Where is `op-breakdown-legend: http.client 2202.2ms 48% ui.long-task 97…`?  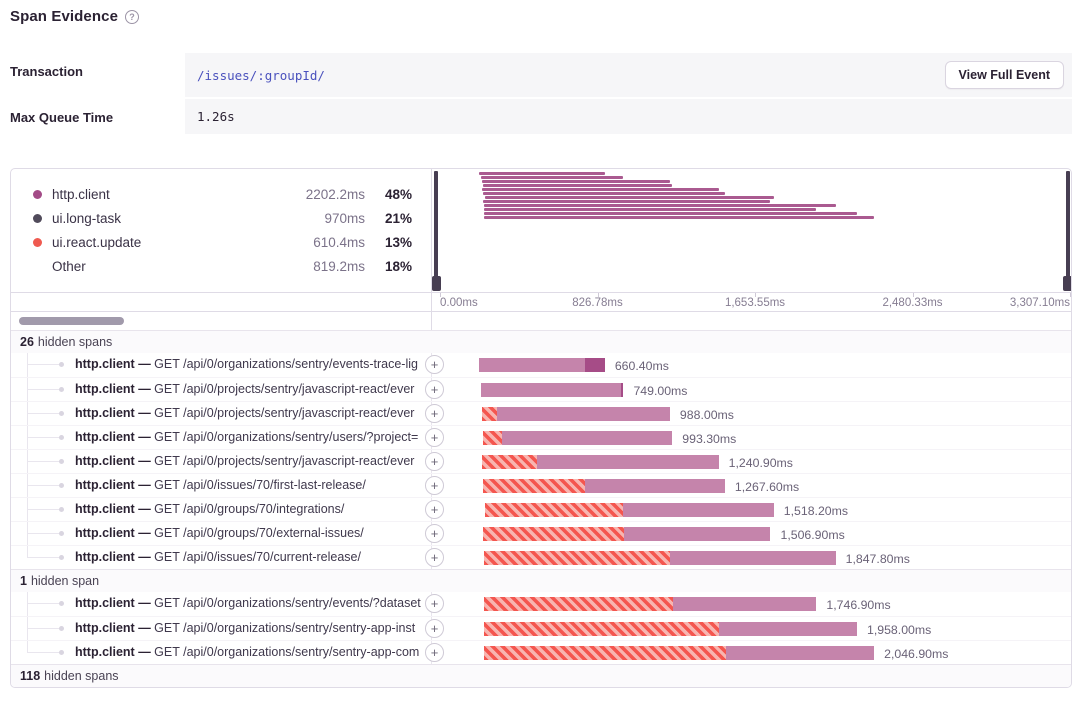
op-breakdown-legend: http.client 2202.2ms 48% ui.long-task 97… is located at coordinates (221, 230).